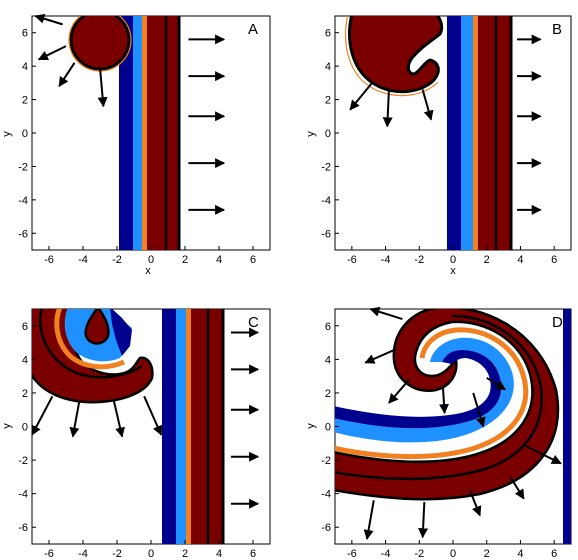 The image size is (578, 560). Describe the element at coordinates (188, 426) in the screenshot. I see `panel-c-orange-band` at that location.